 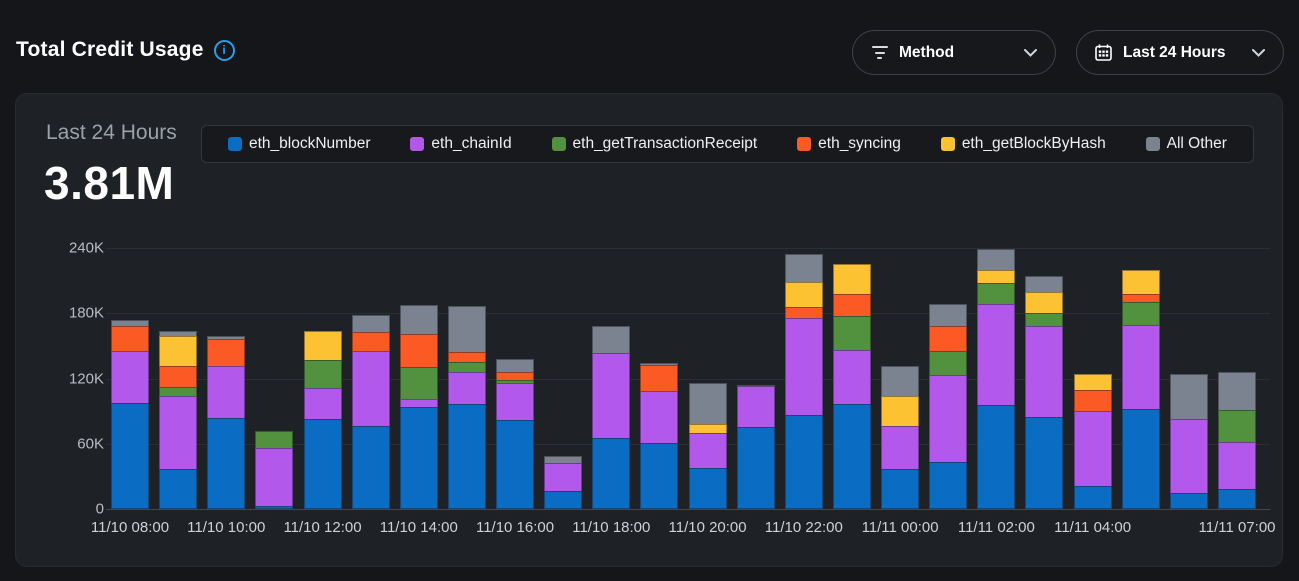 I want to click on info-icon: i, so click(x=224, y=50).